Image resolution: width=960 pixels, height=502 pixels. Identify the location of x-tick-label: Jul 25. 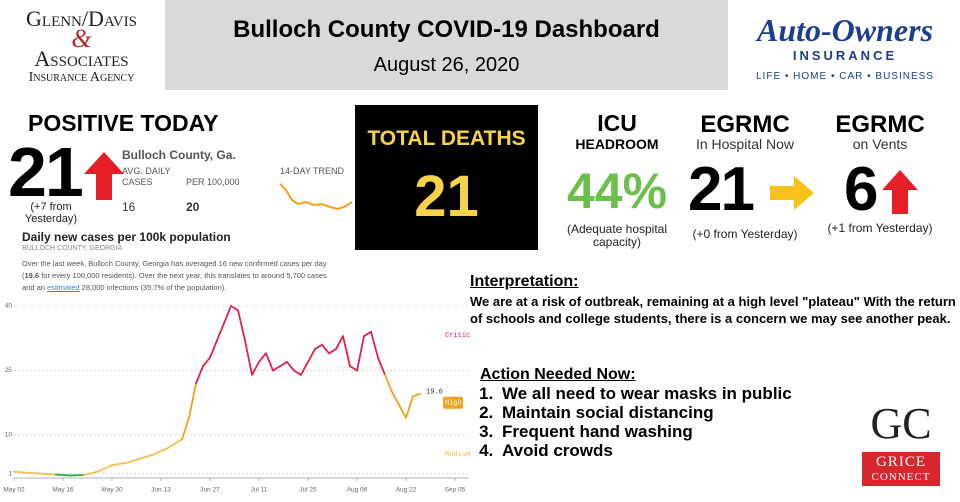
(308, 490).